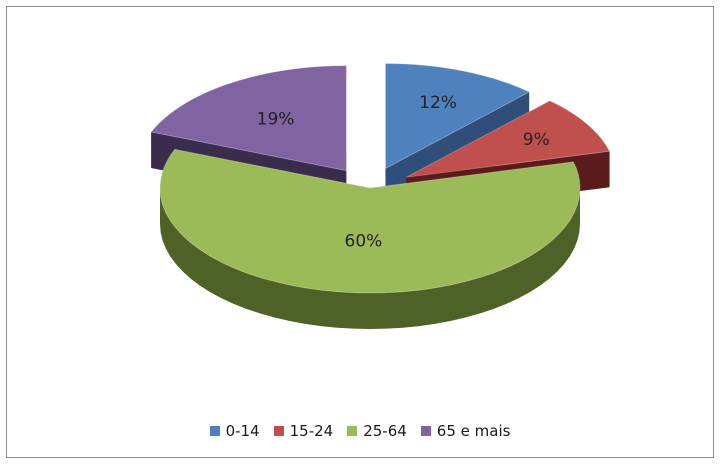  What do you see at coordinates (438, 103) in the screenshot?
I see `data-label: 12%` at bounding box center [438, 103].